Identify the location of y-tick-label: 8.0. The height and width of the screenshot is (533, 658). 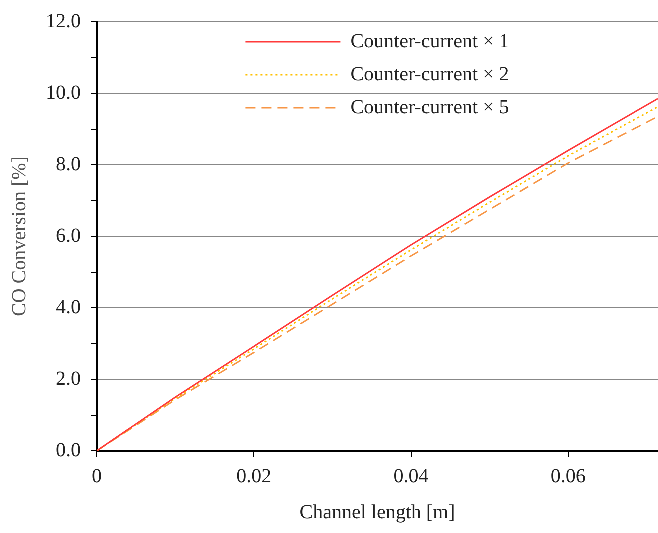
(68, 164).